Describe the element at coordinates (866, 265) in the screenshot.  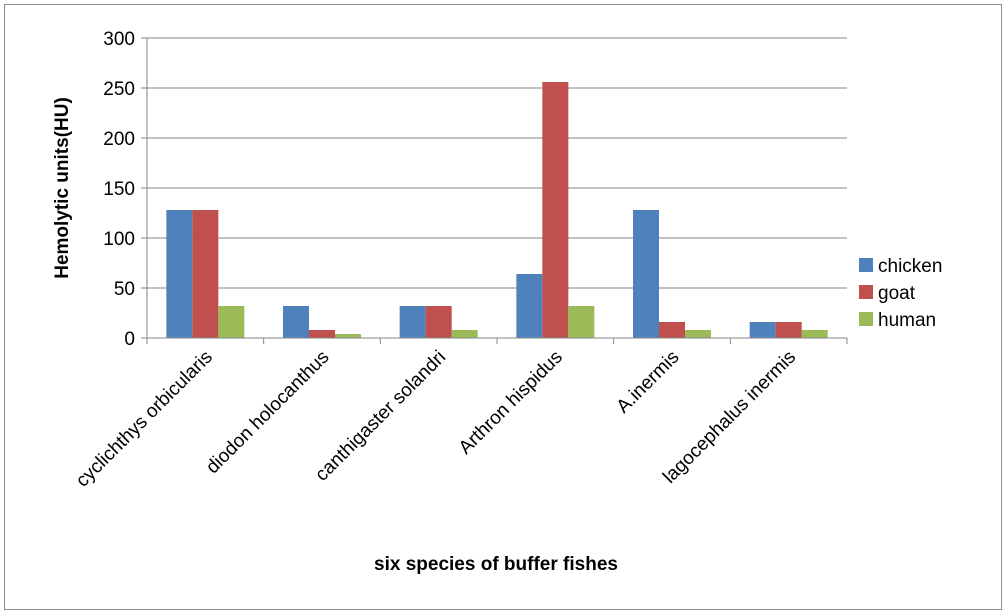
I see `legend-swatch-chicken` at that location.